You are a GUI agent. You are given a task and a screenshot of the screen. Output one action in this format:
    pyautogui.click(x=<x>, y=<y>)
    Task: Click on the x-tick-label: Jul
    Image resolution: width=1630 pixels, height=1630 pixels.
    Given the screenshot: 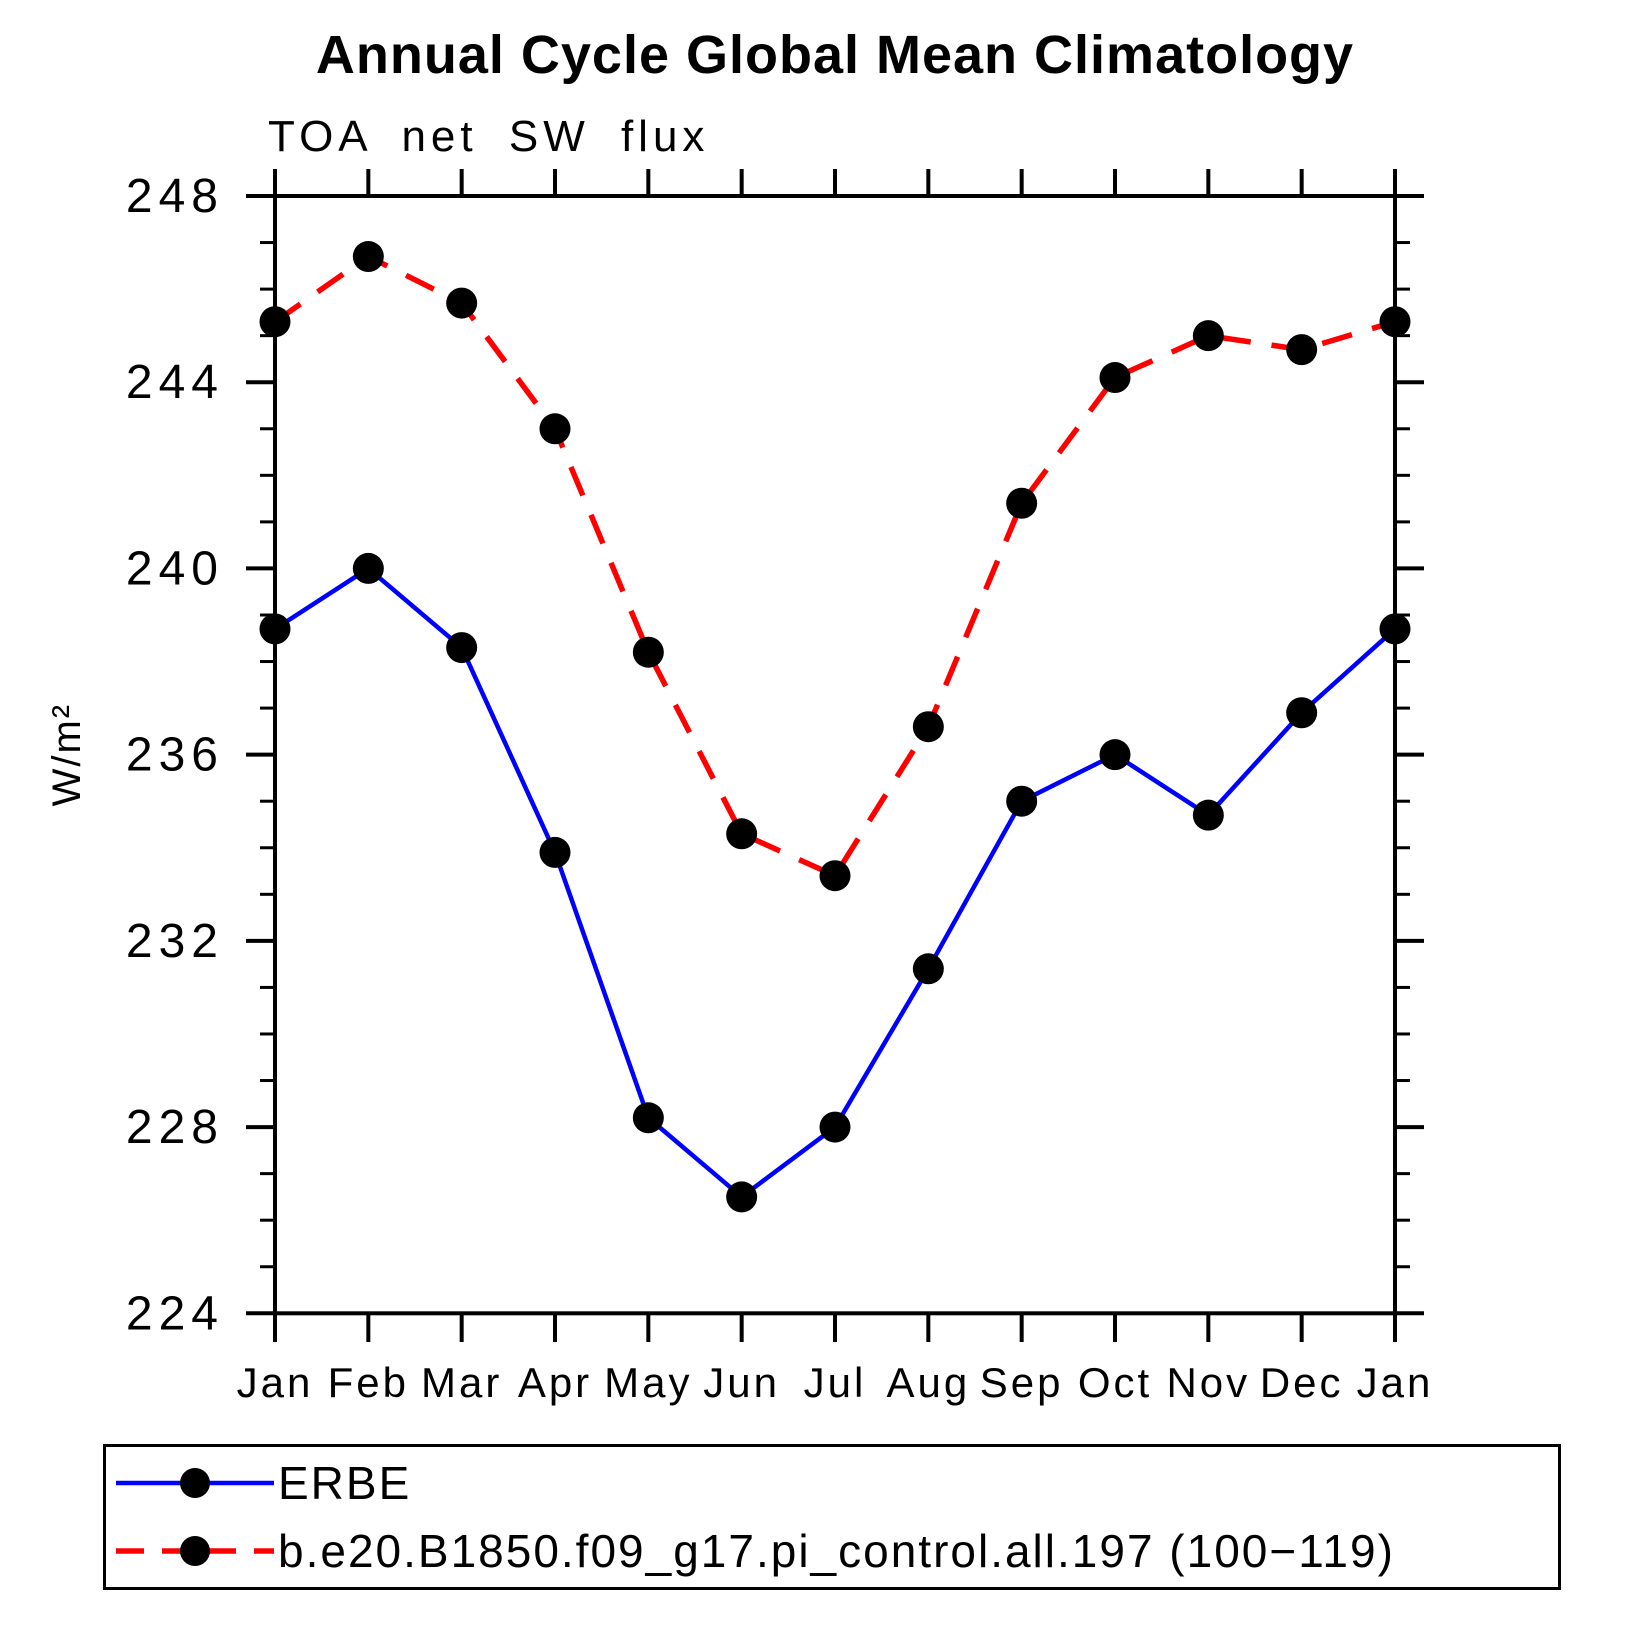 What is the action you would take?
    pyautogui.click(x=835, y=1382)
    